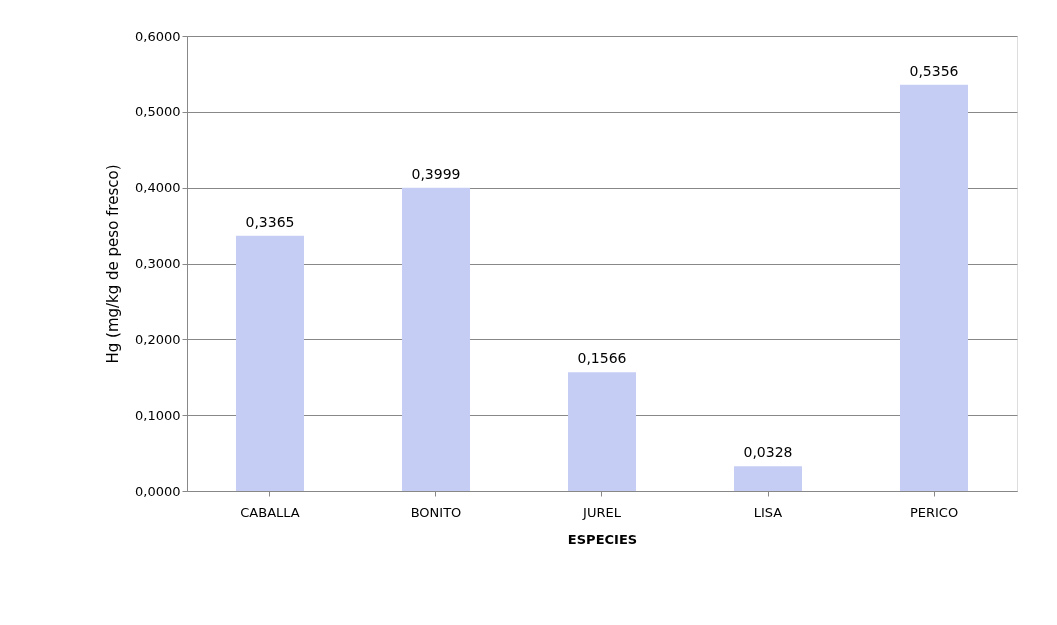 Image resolution: width=1057 pixels, height=625 pixels. Describe the element at coordinates (158, 339) in the screenshot. I see `y-tick-label: 0,2000` at that location.